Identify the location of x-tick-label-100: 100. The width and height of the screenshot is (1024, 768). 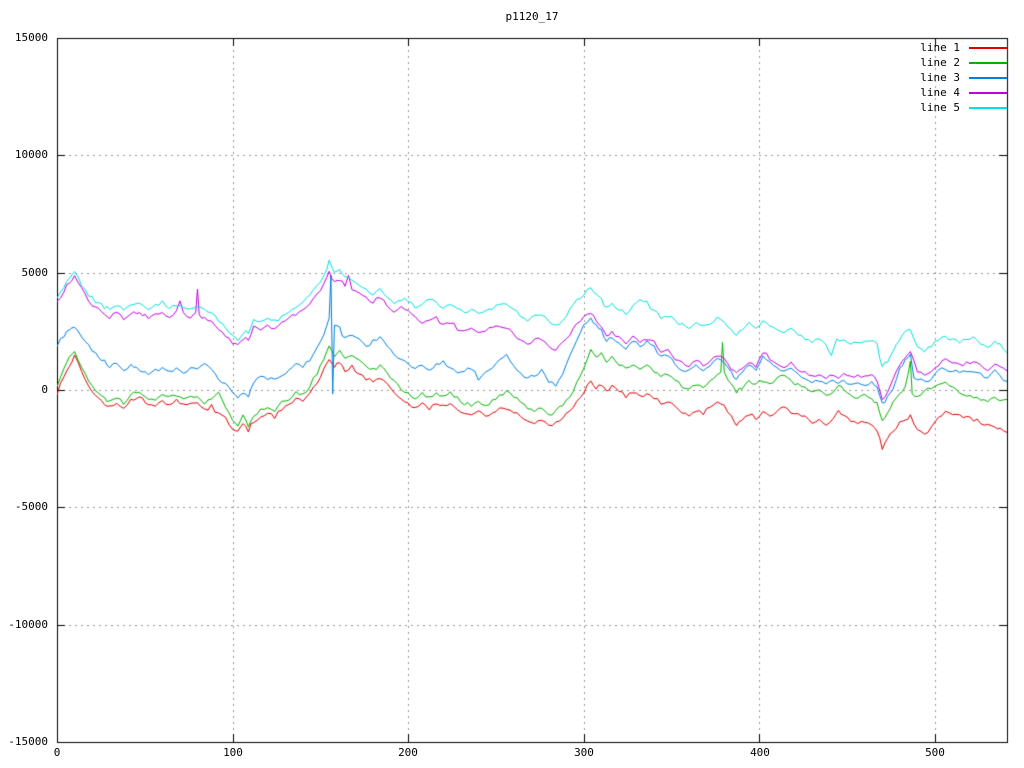
(233, 752).